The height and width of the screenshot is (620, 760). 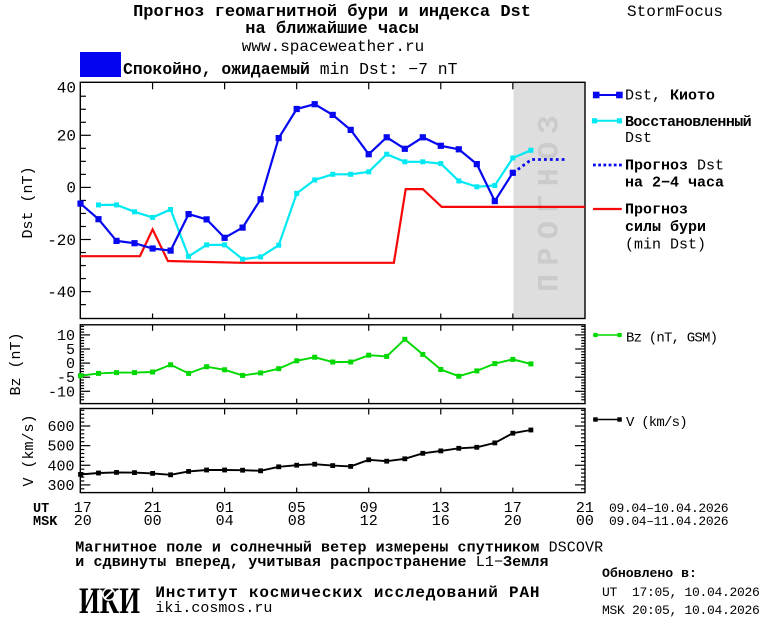 I want to click on svg-text: Bz (nT), so click(x=16, y=363).